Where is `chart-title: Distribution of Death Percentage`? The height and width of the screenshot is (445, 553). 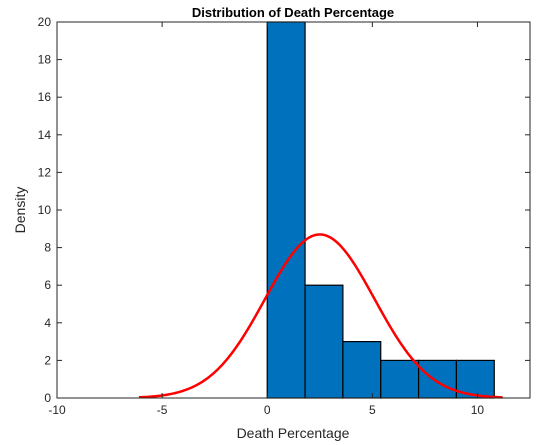 chart-title: Distribution of Death Percentage is located at coordinates (293, 12).